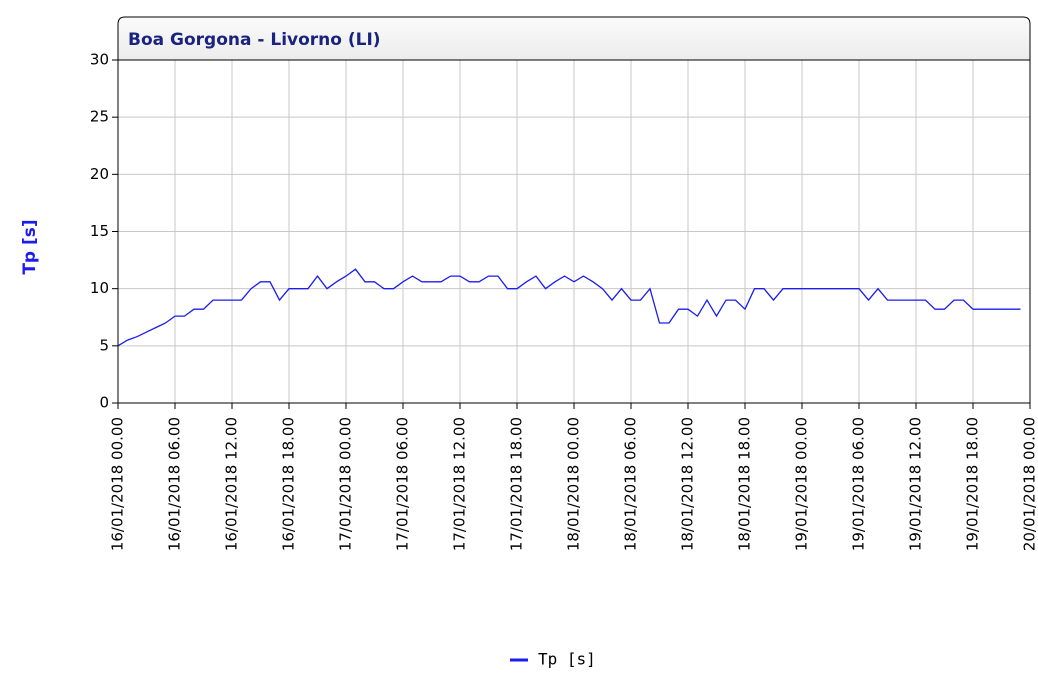 Image resolution: width=1038 pixels, height=675 pixels. What do you see at coordinates (118, 484) in the screenshot?
I see `x-tick-label: 16/01/2018 00.00` at bounding box center [118, 484].